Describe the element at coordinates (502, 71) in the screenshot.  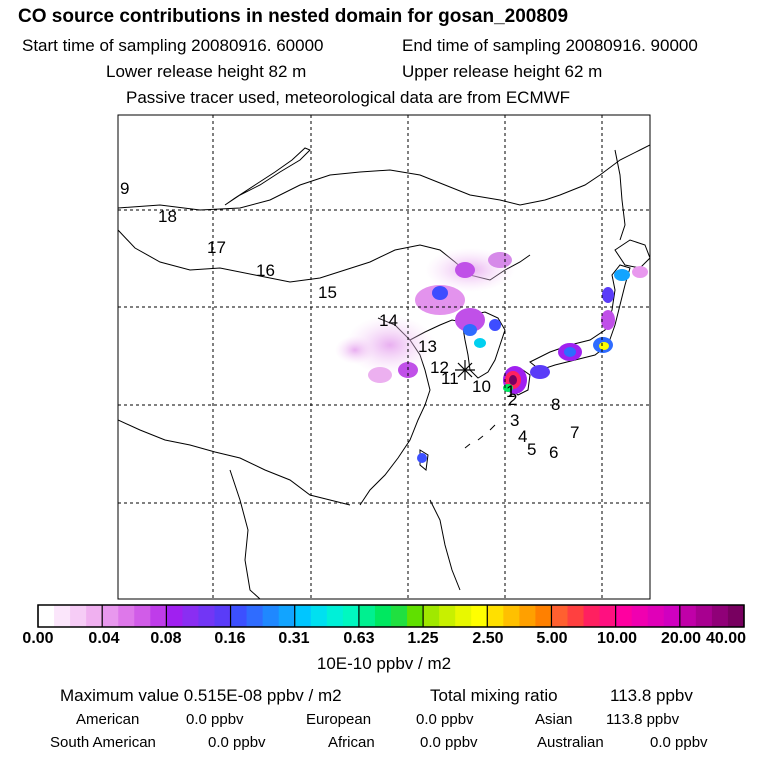
I see `upper-release-label: Upper release height 62 m` at that location.